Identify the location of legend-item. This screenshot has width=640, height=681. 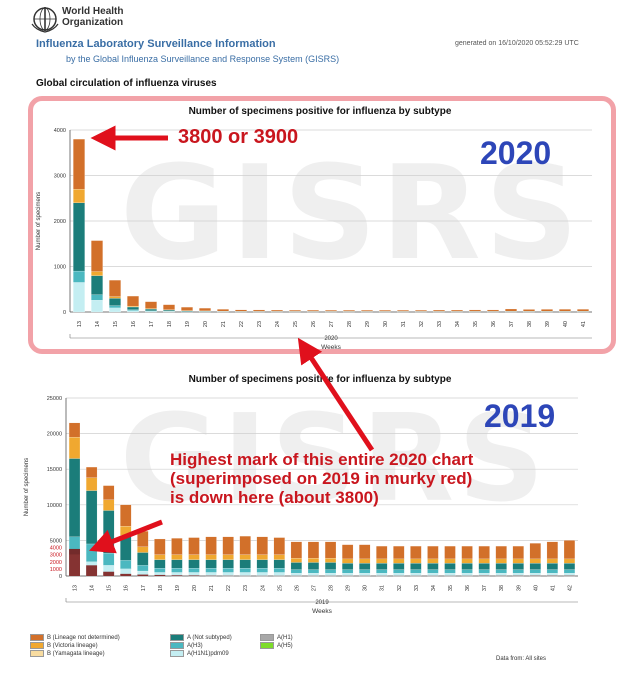
(300, 653).